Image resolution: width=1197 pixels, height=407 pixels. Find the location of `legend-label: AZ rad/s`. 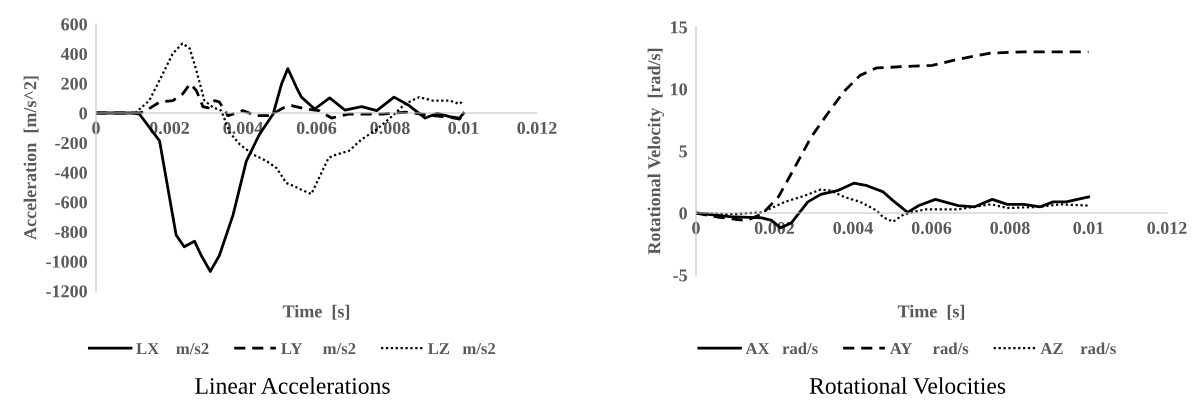

legend-label: AZ rad/s is located at coordinates (1078, 348).